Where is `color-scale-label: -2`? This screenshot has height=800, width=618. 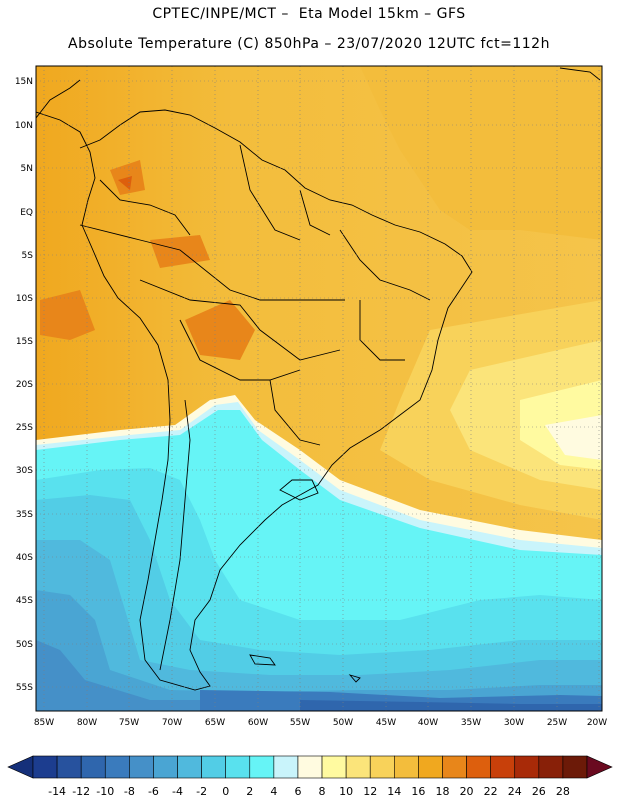
color-scale-label: -2 is located at coordinates (201, 791).